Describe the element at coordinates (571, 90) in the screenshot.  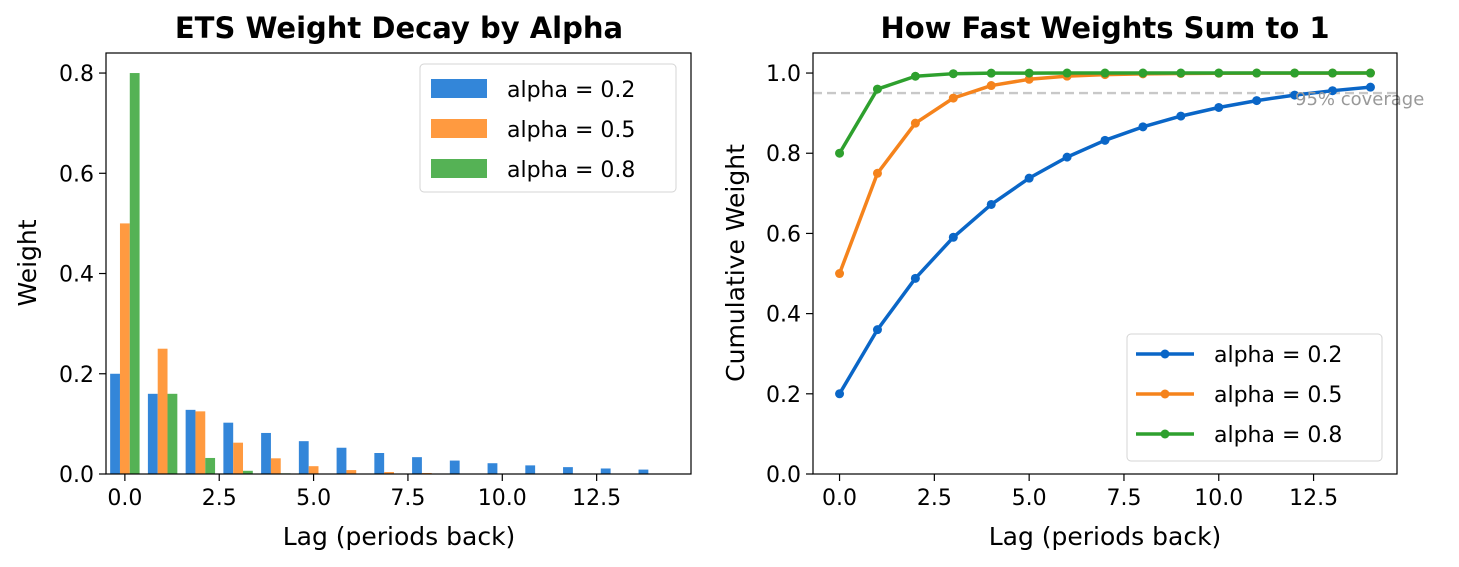
I see `legend-label-alpha-0-2: alpha = 0.2` at that location.